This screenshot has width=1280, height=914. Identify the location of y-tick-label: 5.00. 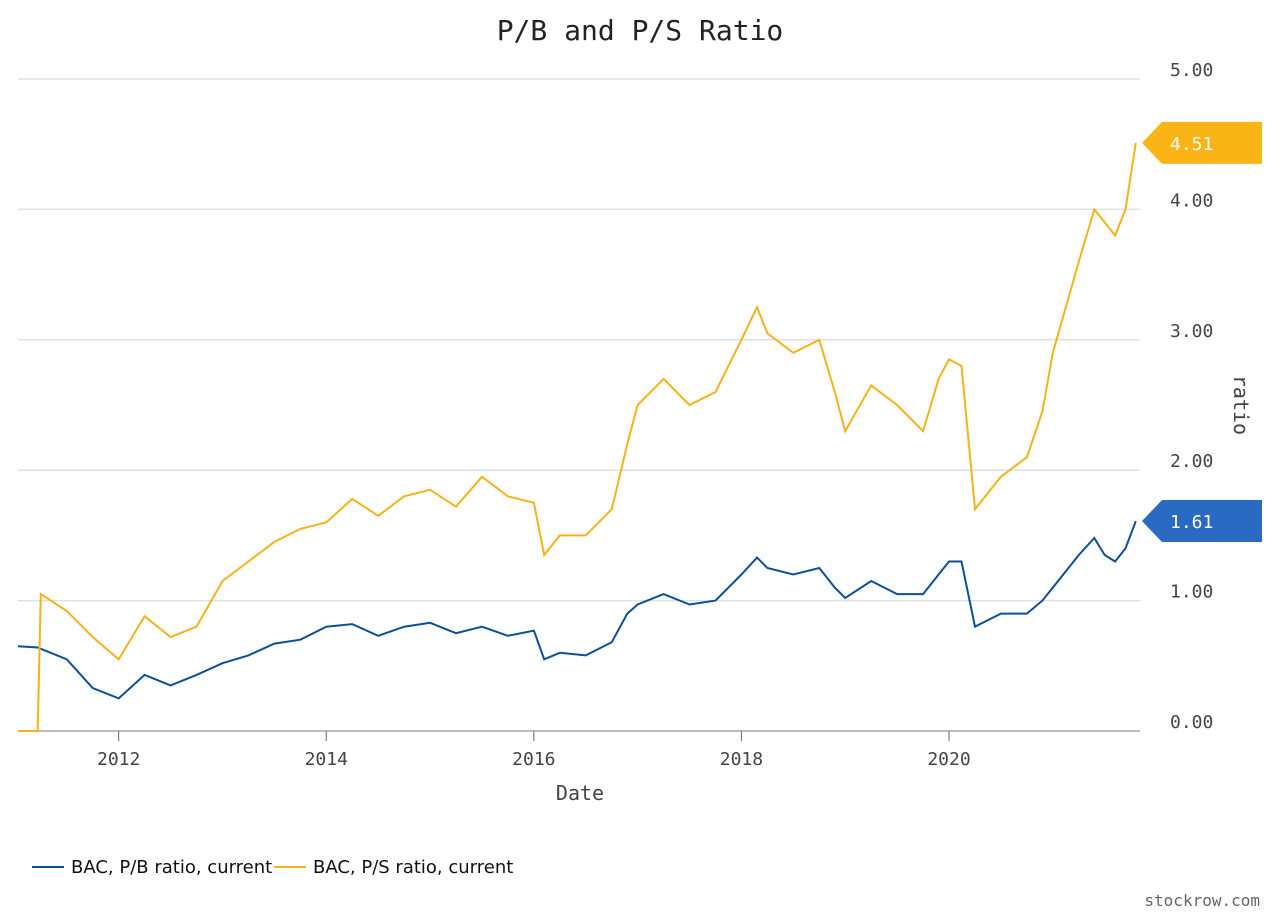
(1191, 70).